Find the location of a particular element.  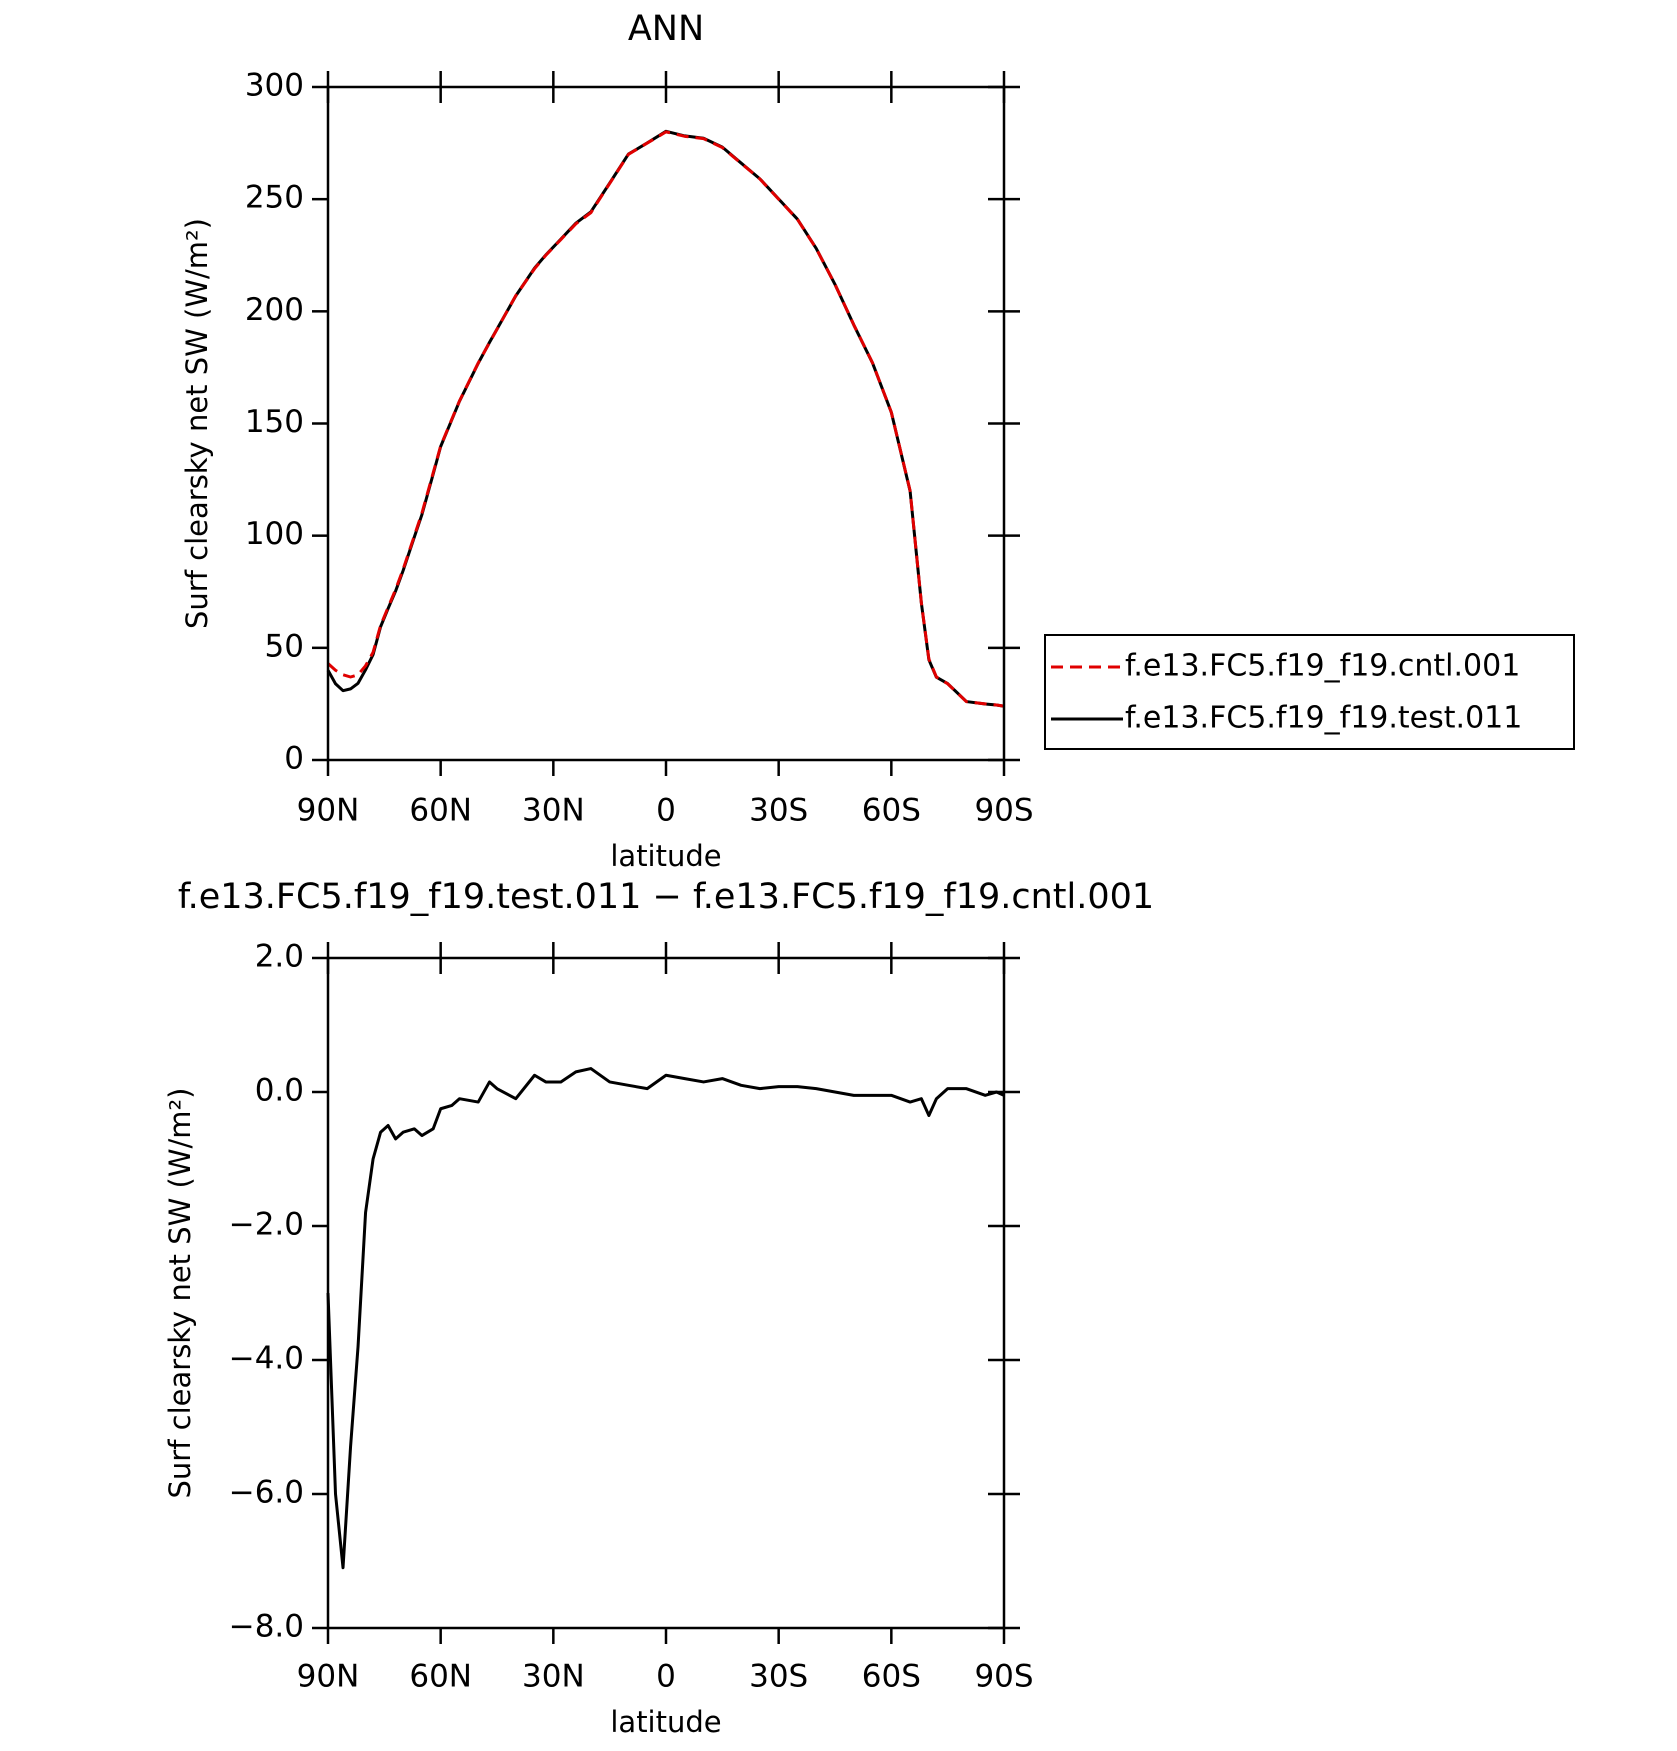

legend-label: f.e13.FC5.f19_f19.cntl.001 is located at coordinates (1322, 666).